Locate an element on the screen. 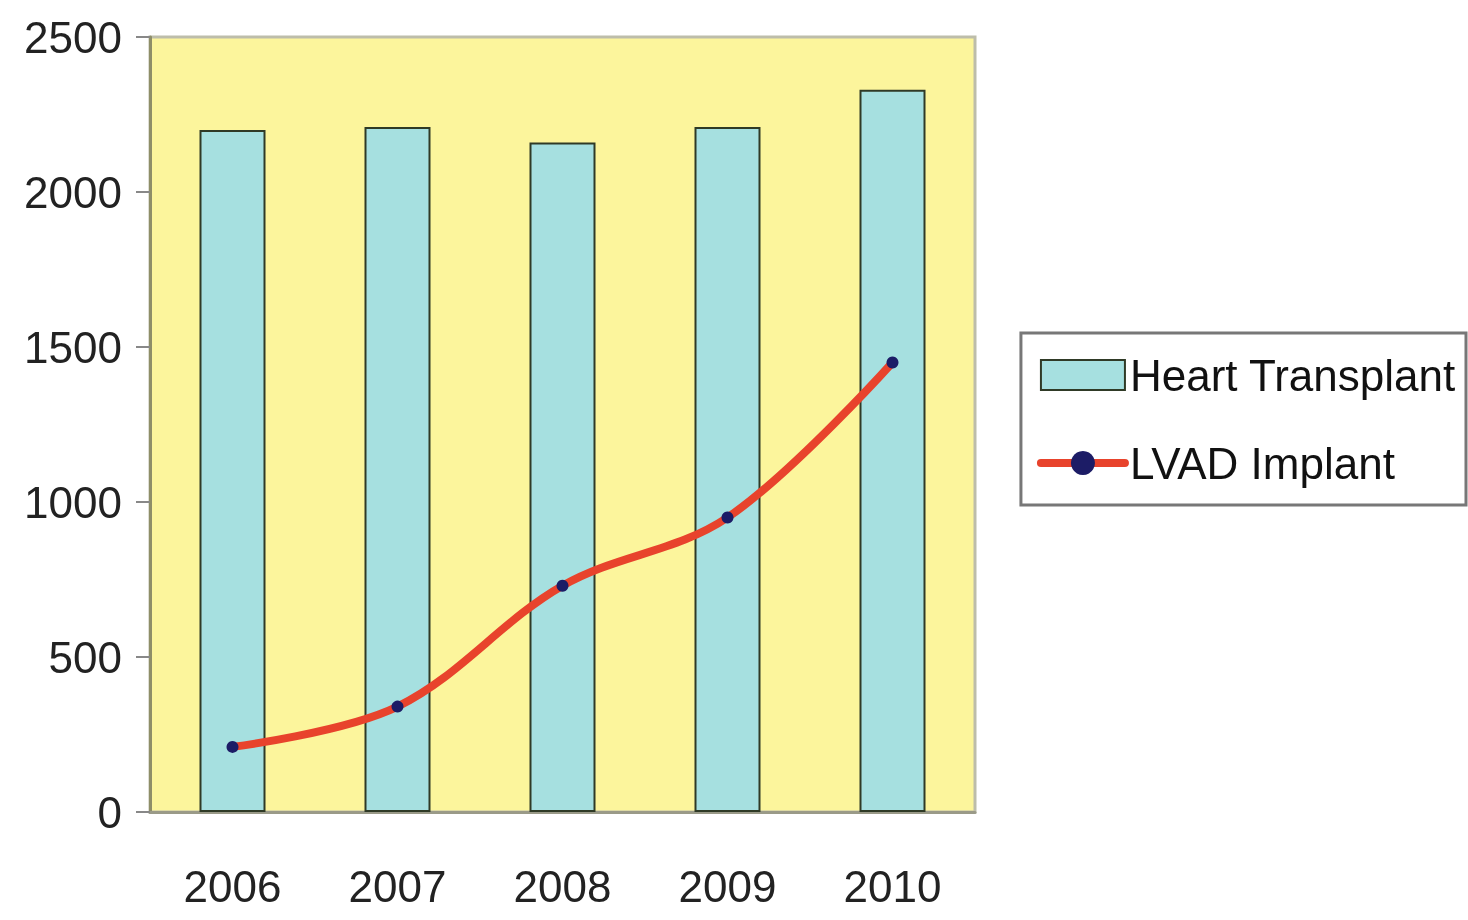 This screenshot has height=920, width=1468. x-tick-label: 2006 is located at coordinates (232, 886).